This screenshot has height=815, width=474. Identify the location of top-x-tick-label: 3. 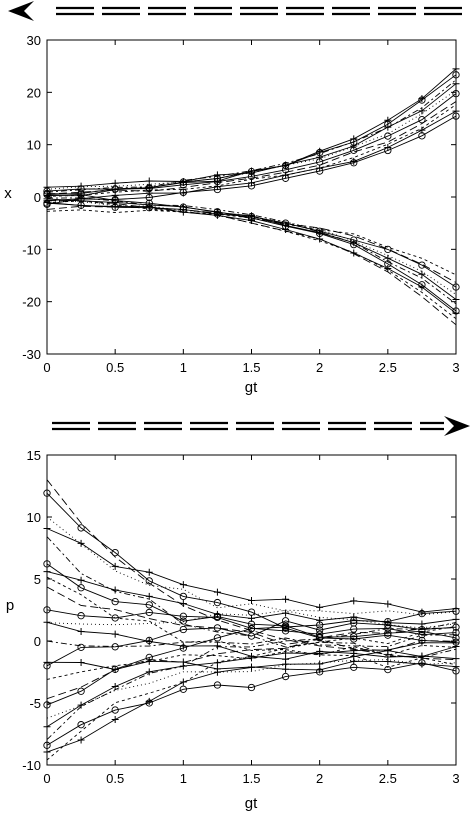
(455, 367).